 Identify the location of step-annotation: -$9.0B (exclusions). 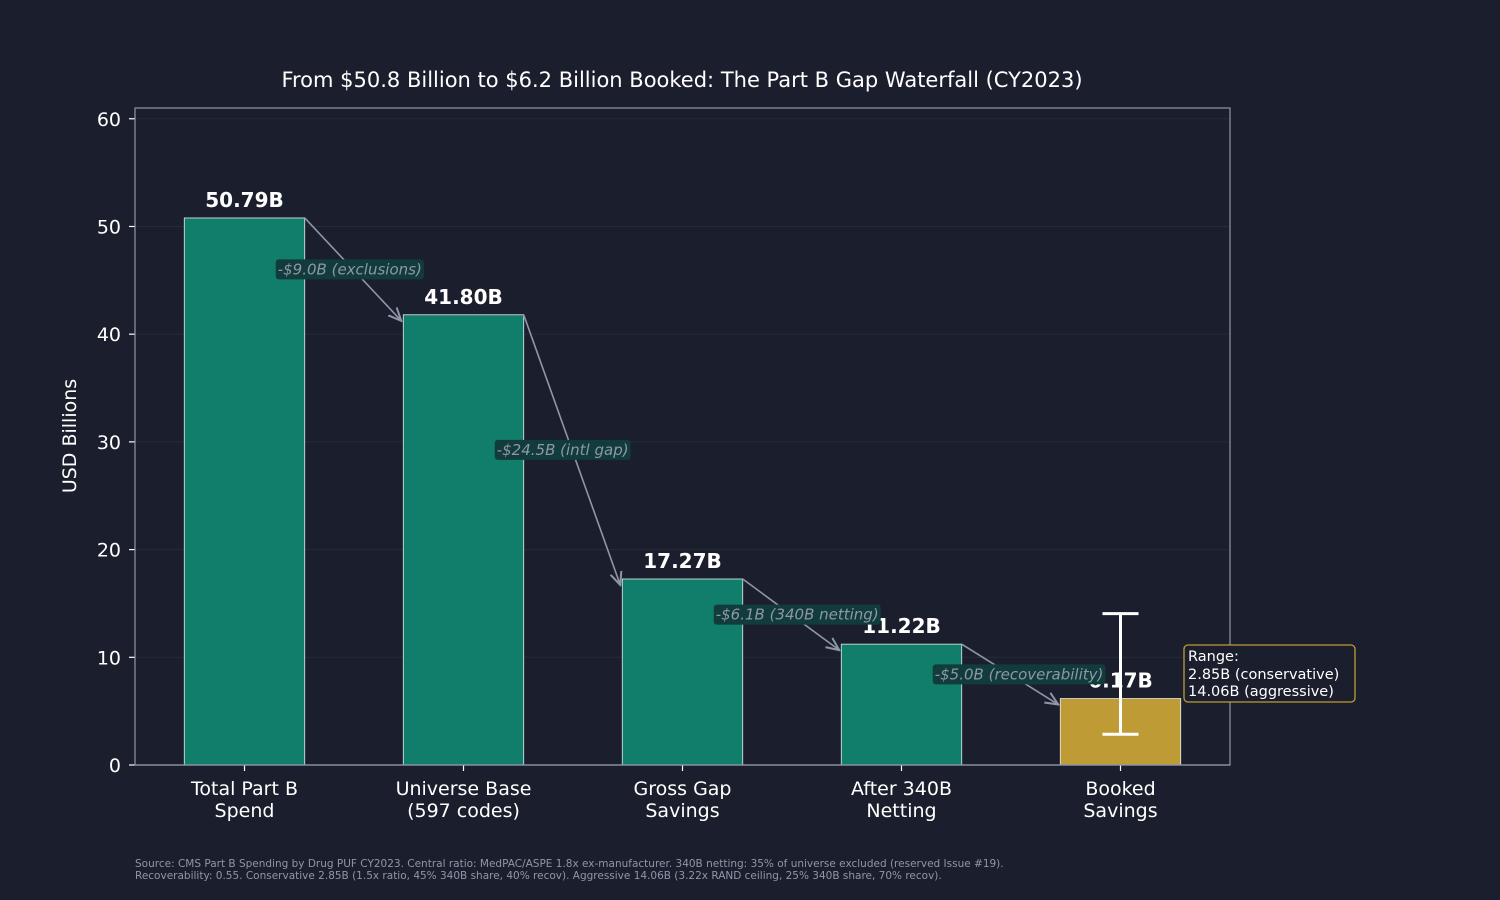
(349, 269).